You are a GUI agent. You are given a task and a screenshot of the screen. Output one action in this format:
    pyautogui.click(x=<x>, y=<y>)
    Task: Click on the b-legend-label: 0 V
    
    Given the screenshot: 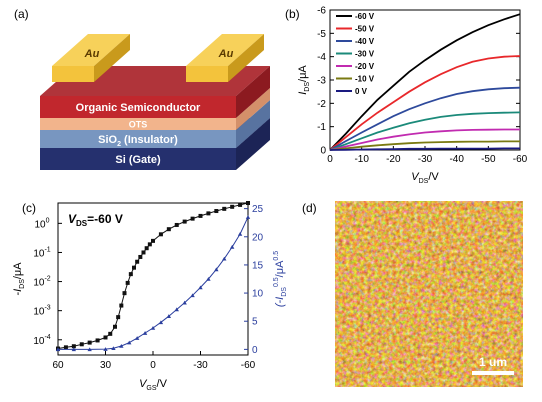 What is the action you would take?
    pyautogui.click(x=361, y=91)
    